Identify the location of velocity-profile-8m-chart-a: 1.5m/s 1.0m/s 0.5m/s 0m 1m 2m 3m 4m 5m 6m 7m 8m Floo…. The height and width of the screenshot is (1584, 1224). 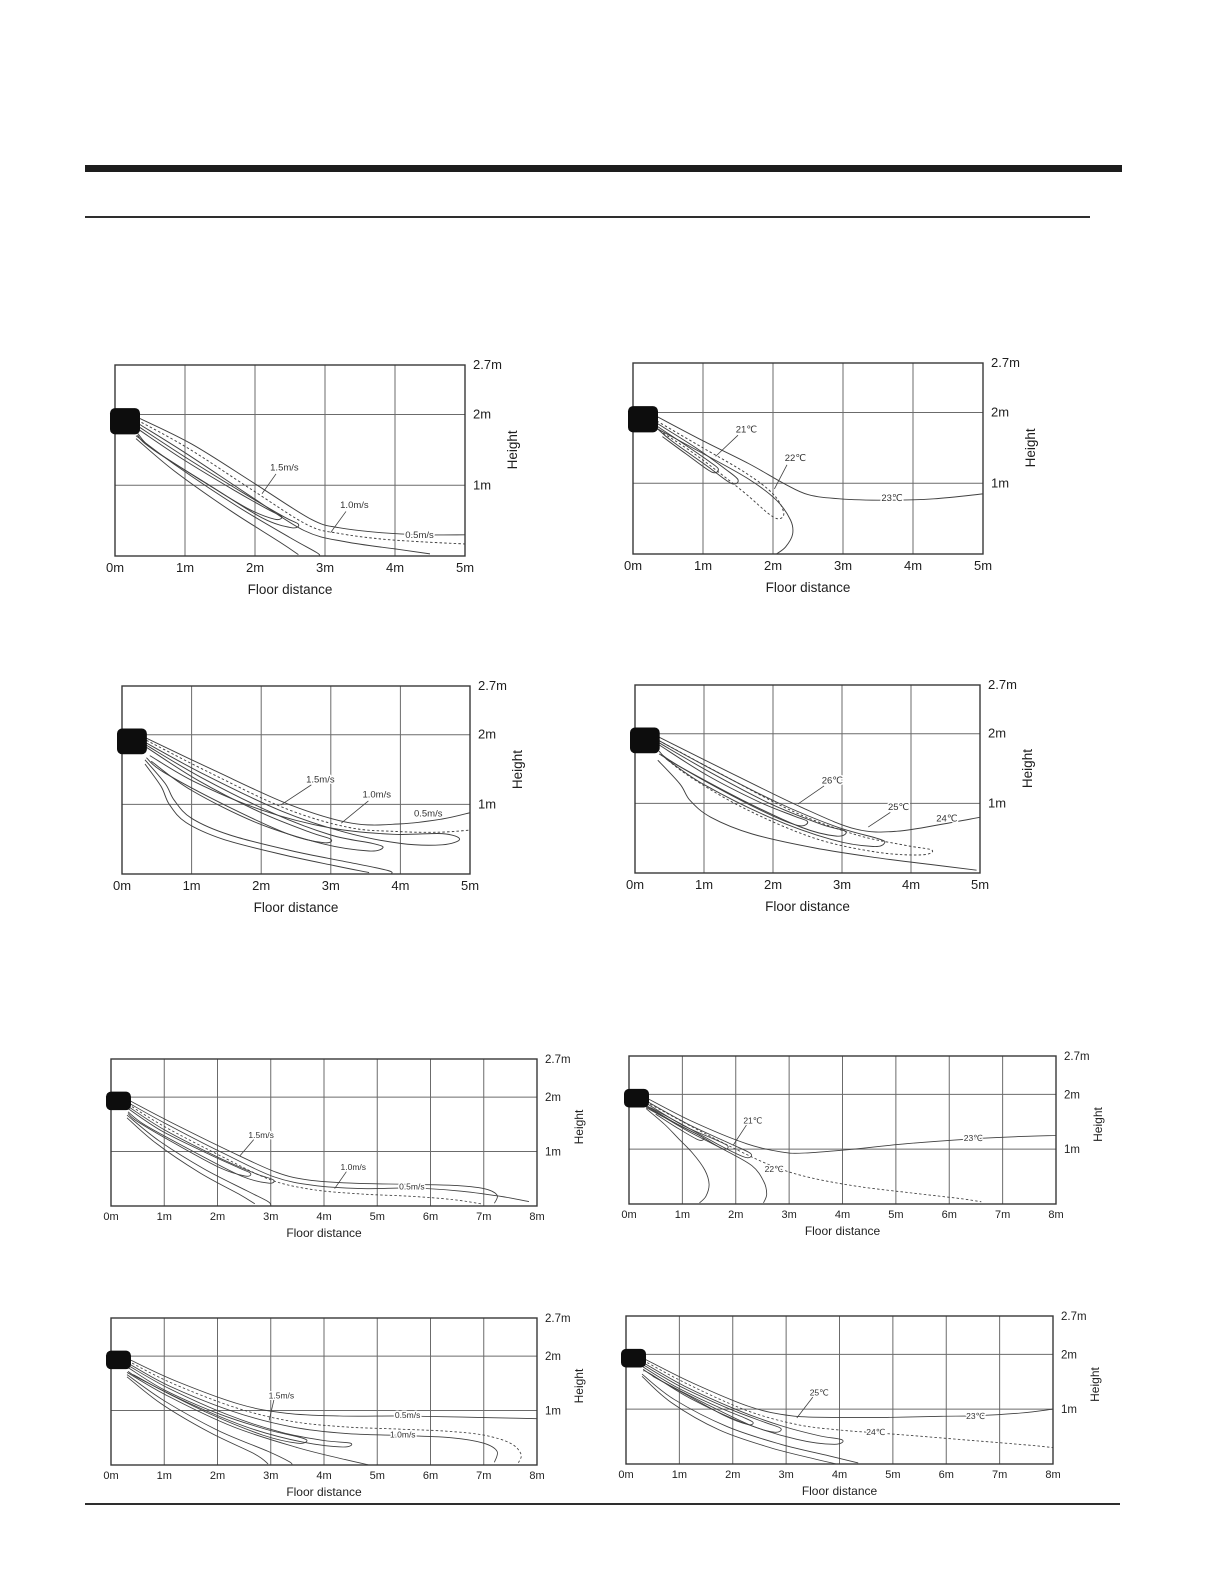
(357, 1157).